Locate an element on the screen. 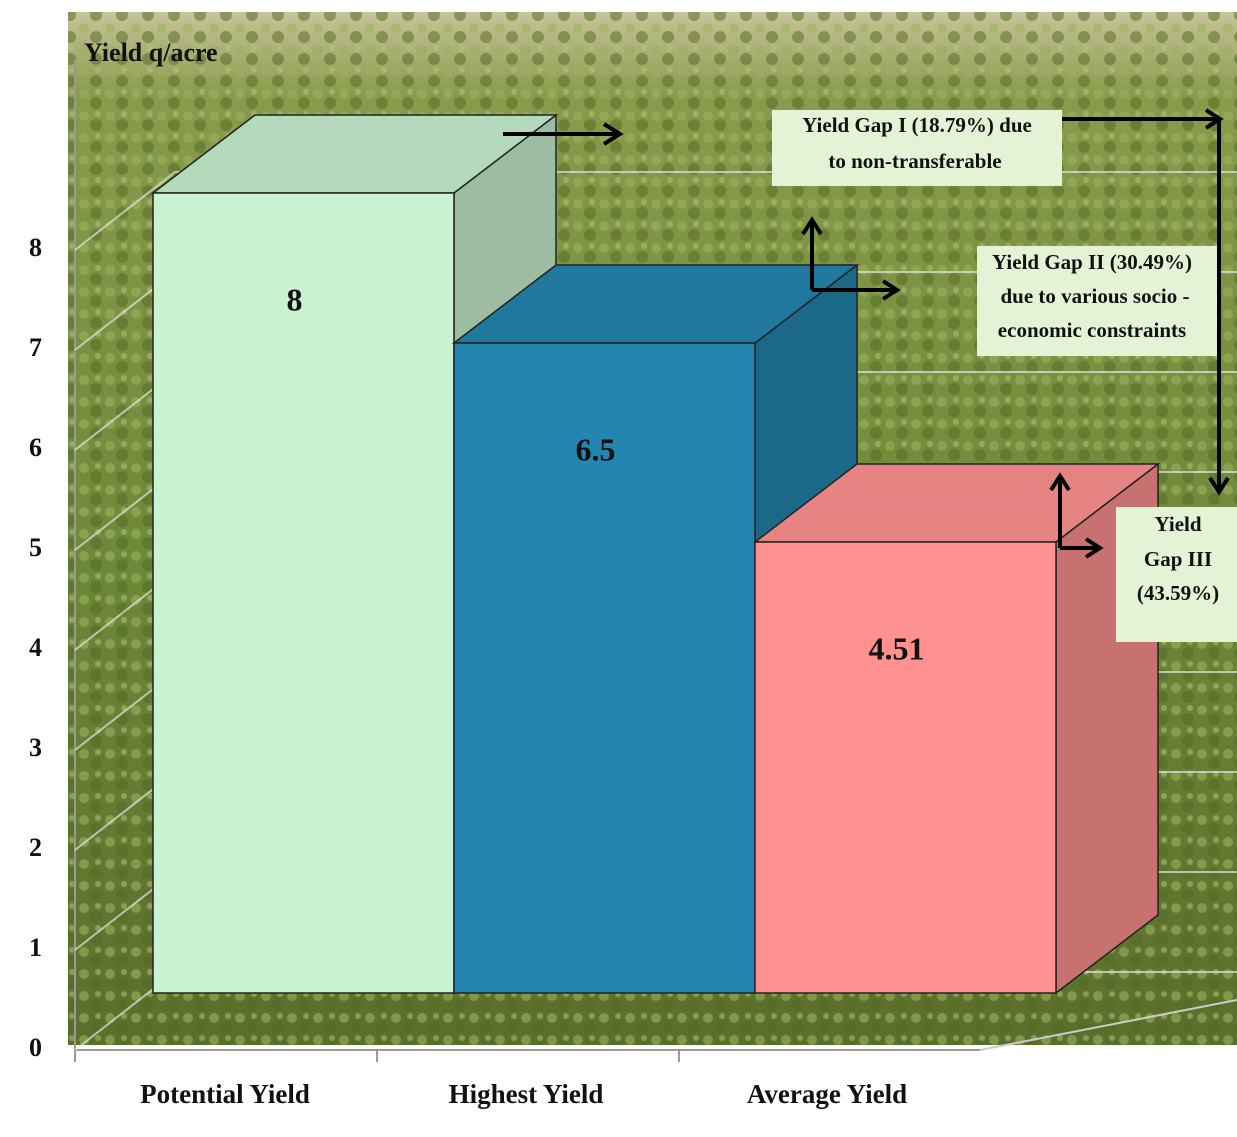 This screenshot has height=1137, width=1237. y-tick-label: 1 is located at coordinates (35, 947).